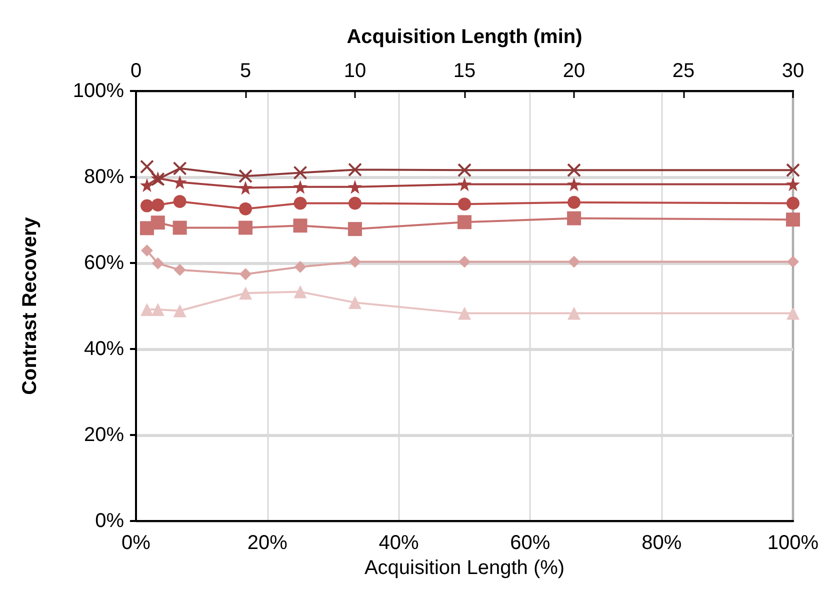 Image resolution: width=829 pixels, height=606 pixels. Describe the element at coordinates (98, 91) in the screenshot. I see `y-tick-label: 100%` at that location.